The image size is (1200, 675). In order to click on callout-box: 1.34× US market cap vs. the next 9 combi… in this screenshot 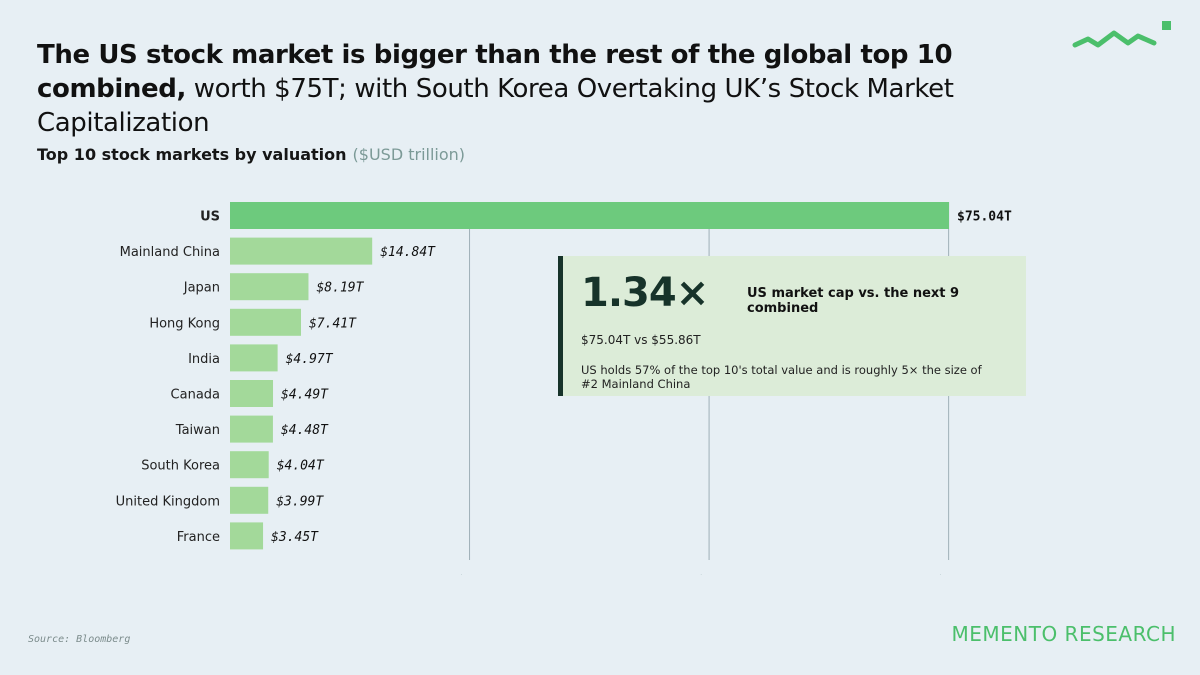, I will do `click(792, 326)`.